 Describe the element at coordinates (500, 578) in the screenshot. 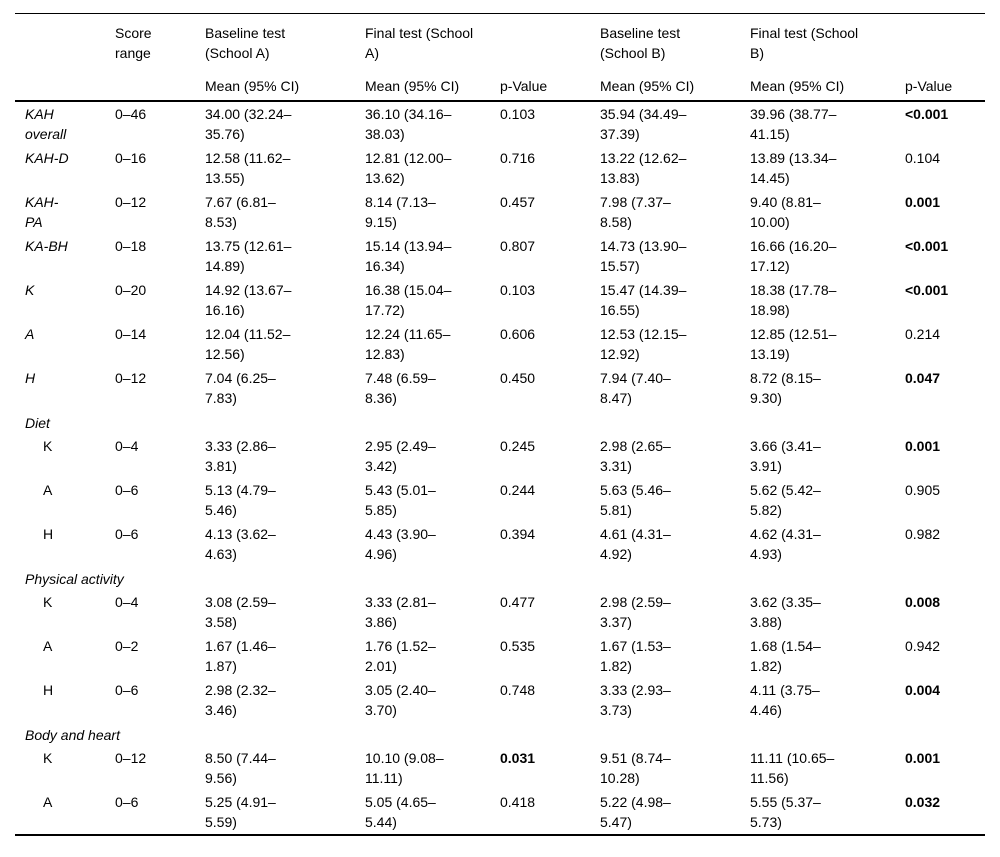

I see `section-row: Physical activity` at that location.